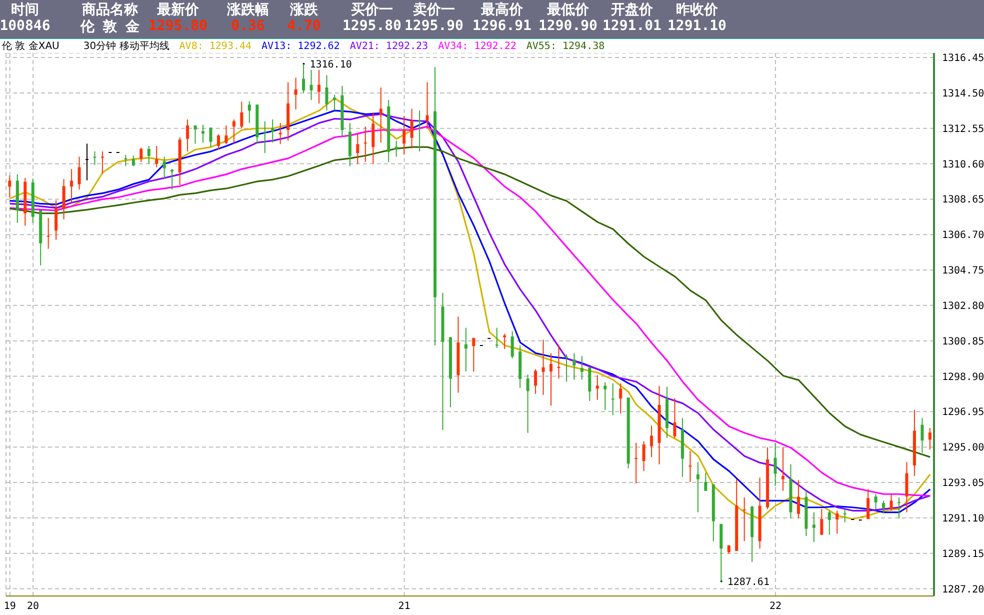  What do you see at coordinates (775, 606) in the screenshot?
I see `x-tick-label: 22` at bounding box center [775, 606].